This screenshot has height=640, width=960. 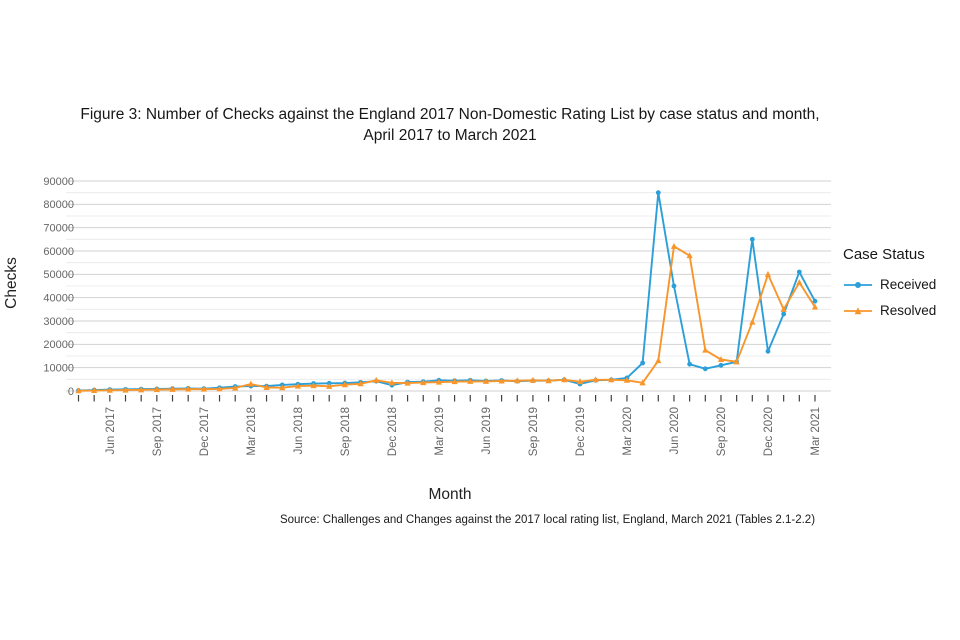 What do you see at coordinates (58, 298) in the screenshot?
I see `svg-text: 40000` at bounding box center [58, 298].